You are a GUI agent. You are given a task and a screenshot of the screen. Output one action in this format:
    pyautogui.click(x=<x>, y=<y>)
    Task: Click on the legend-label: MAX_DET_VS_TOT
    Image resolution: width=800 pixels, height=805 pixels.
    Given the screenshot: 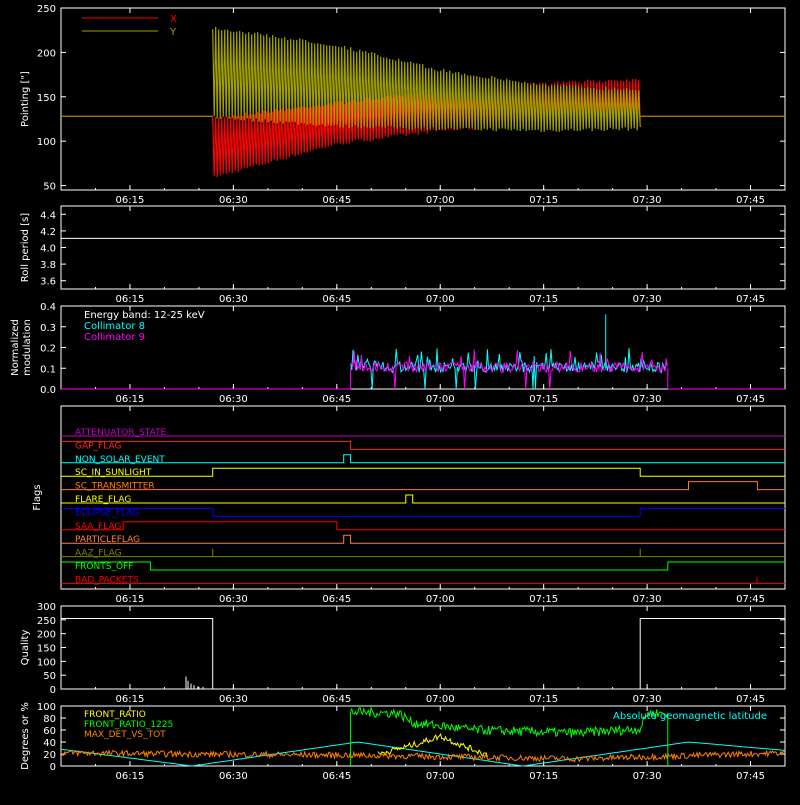 What is the action you would take?
    pyautogui.click(x=125, y=735)
    